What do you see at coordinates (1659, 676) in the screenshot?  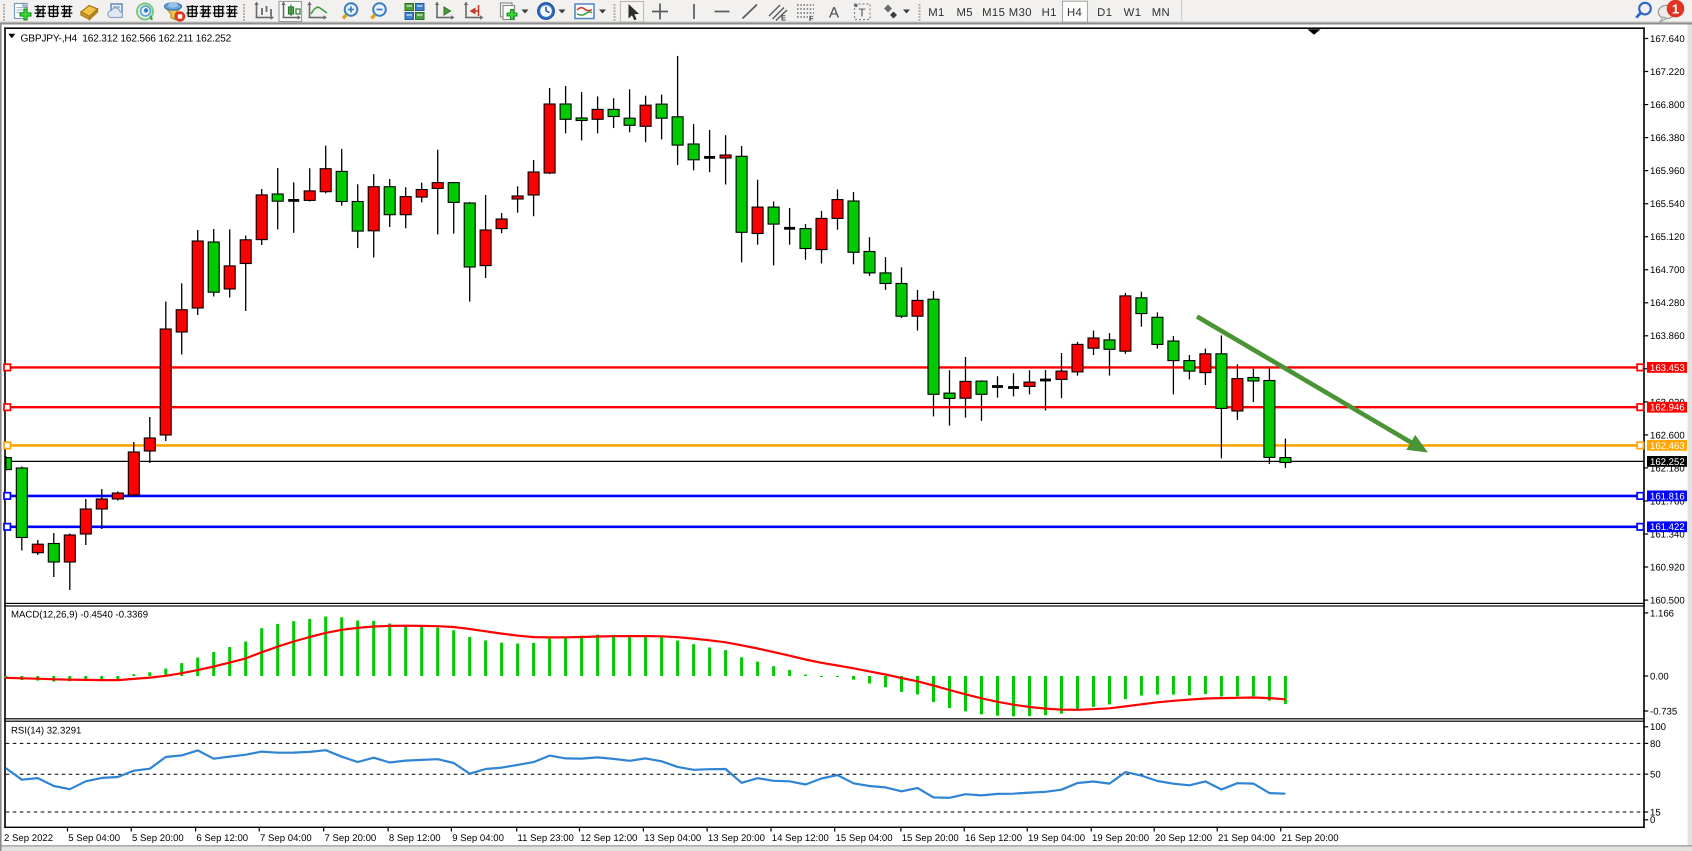 I see `svg-text: 0.00` at bounding box center [1659, 676].